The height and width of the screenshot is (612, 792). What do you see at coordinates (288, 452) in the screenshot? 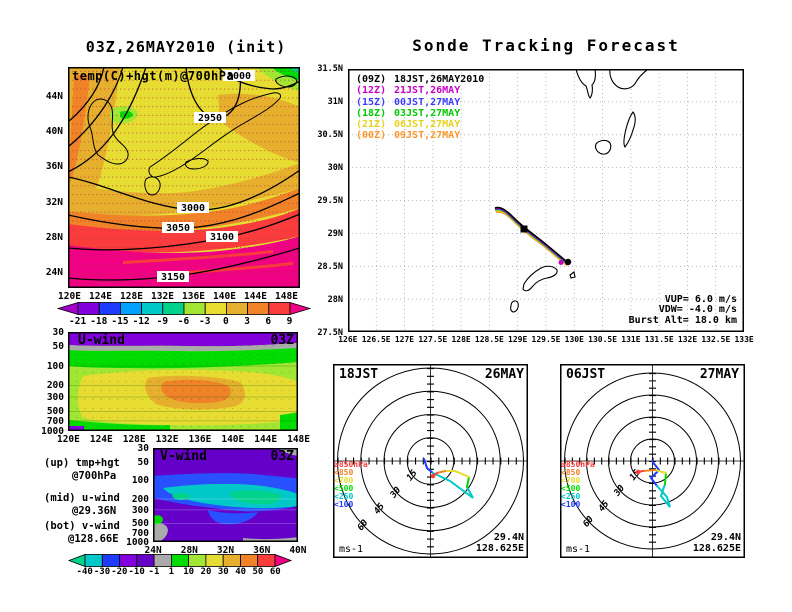
I see `vwind-gray-tr` at bounding box center [288, 452].